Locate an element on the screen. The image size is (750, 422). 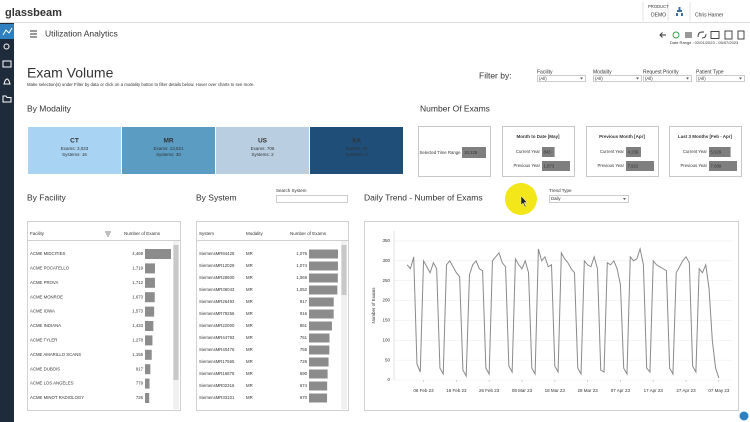
column-header: System is located at coordinates (206, 233).